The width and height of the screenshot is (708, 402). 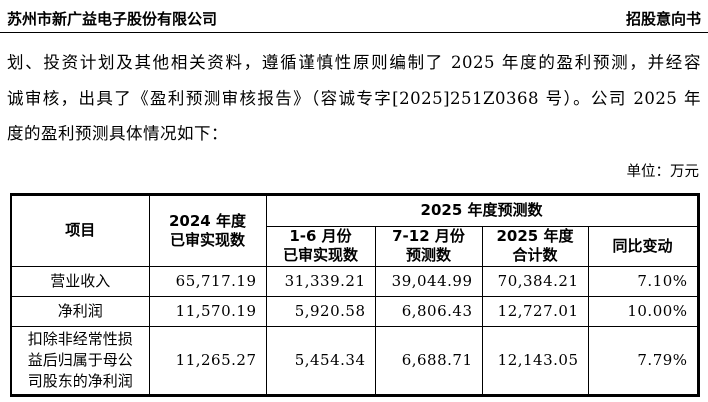 What do you see at coordinates (643, 360) in the screenshot?
I see `deducted-yoy-change: 7.79%` at bounding box center [643, 360].